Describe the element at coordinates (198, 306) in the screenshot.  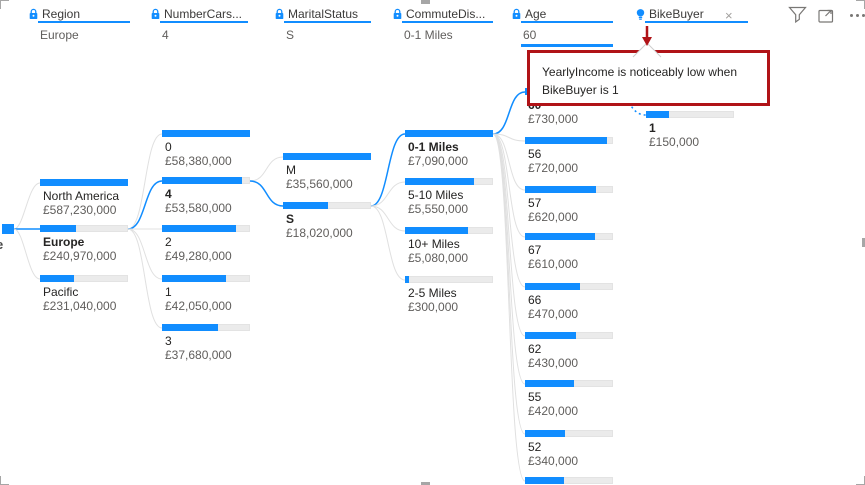
I see `node-value: £42,050,000` at that location.